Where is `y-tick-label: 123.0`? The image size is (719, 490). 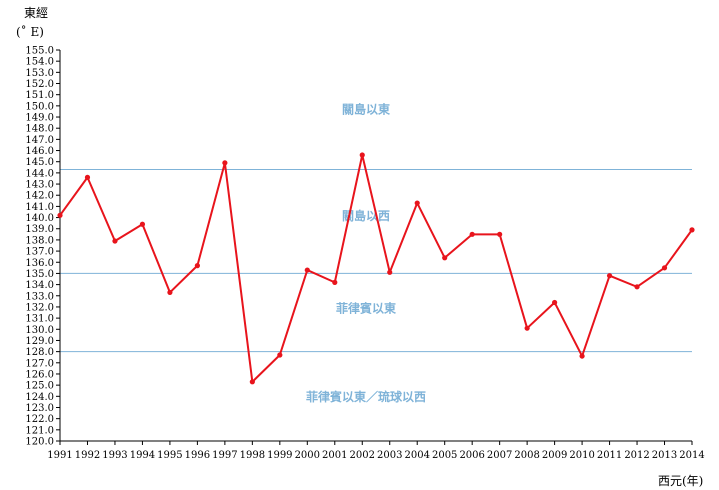 y-tick-label: 123.0 is located at coordinates (39, 408).